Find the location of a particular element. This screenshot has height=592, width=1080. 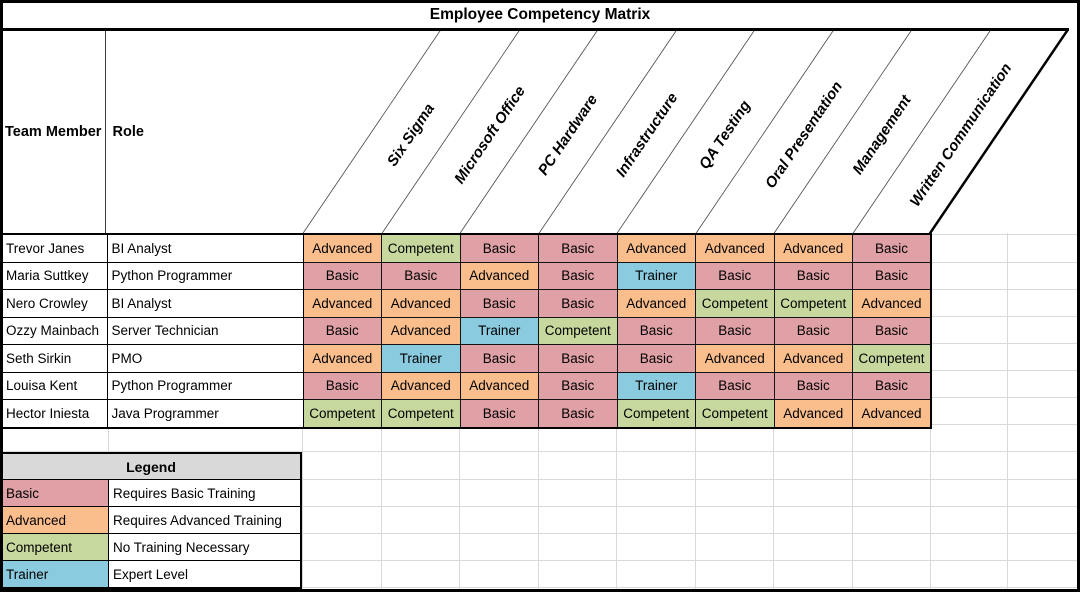

legend-level-cell: Trainer is located at coordinates (55, 574).